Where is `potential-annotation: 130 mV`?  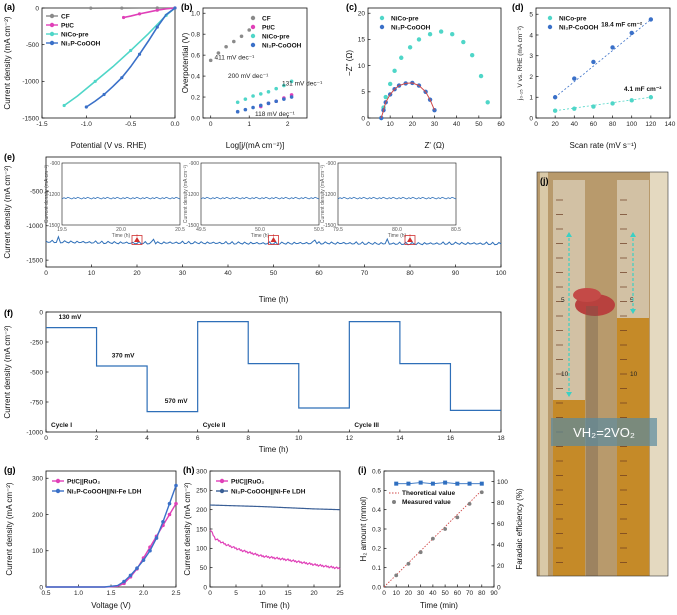
potential-annotation: 130 mV is located at coordinates (70, 317).